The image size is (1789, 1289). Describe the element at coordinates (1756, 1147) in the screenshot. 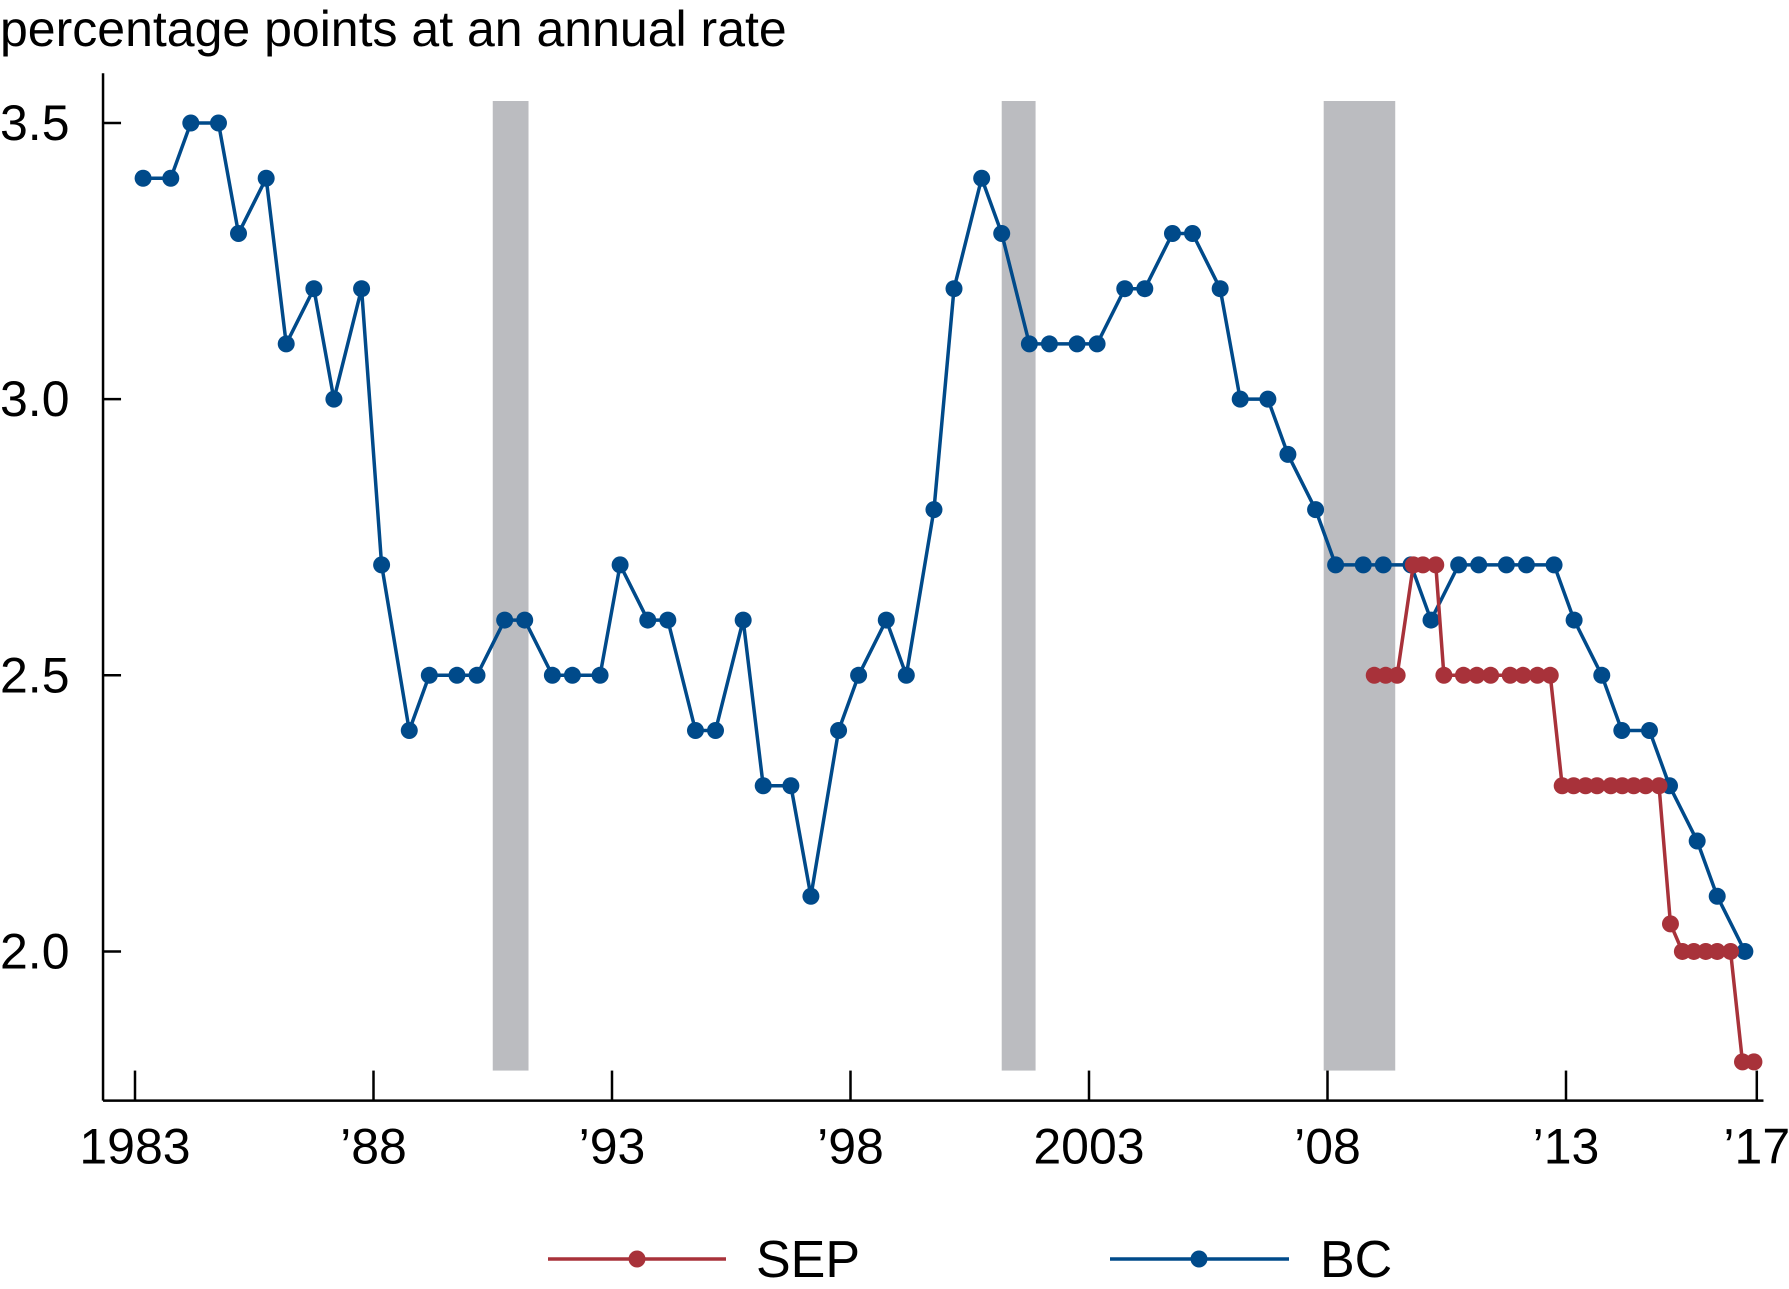

I see `x-tick-label: ’17` at that location.